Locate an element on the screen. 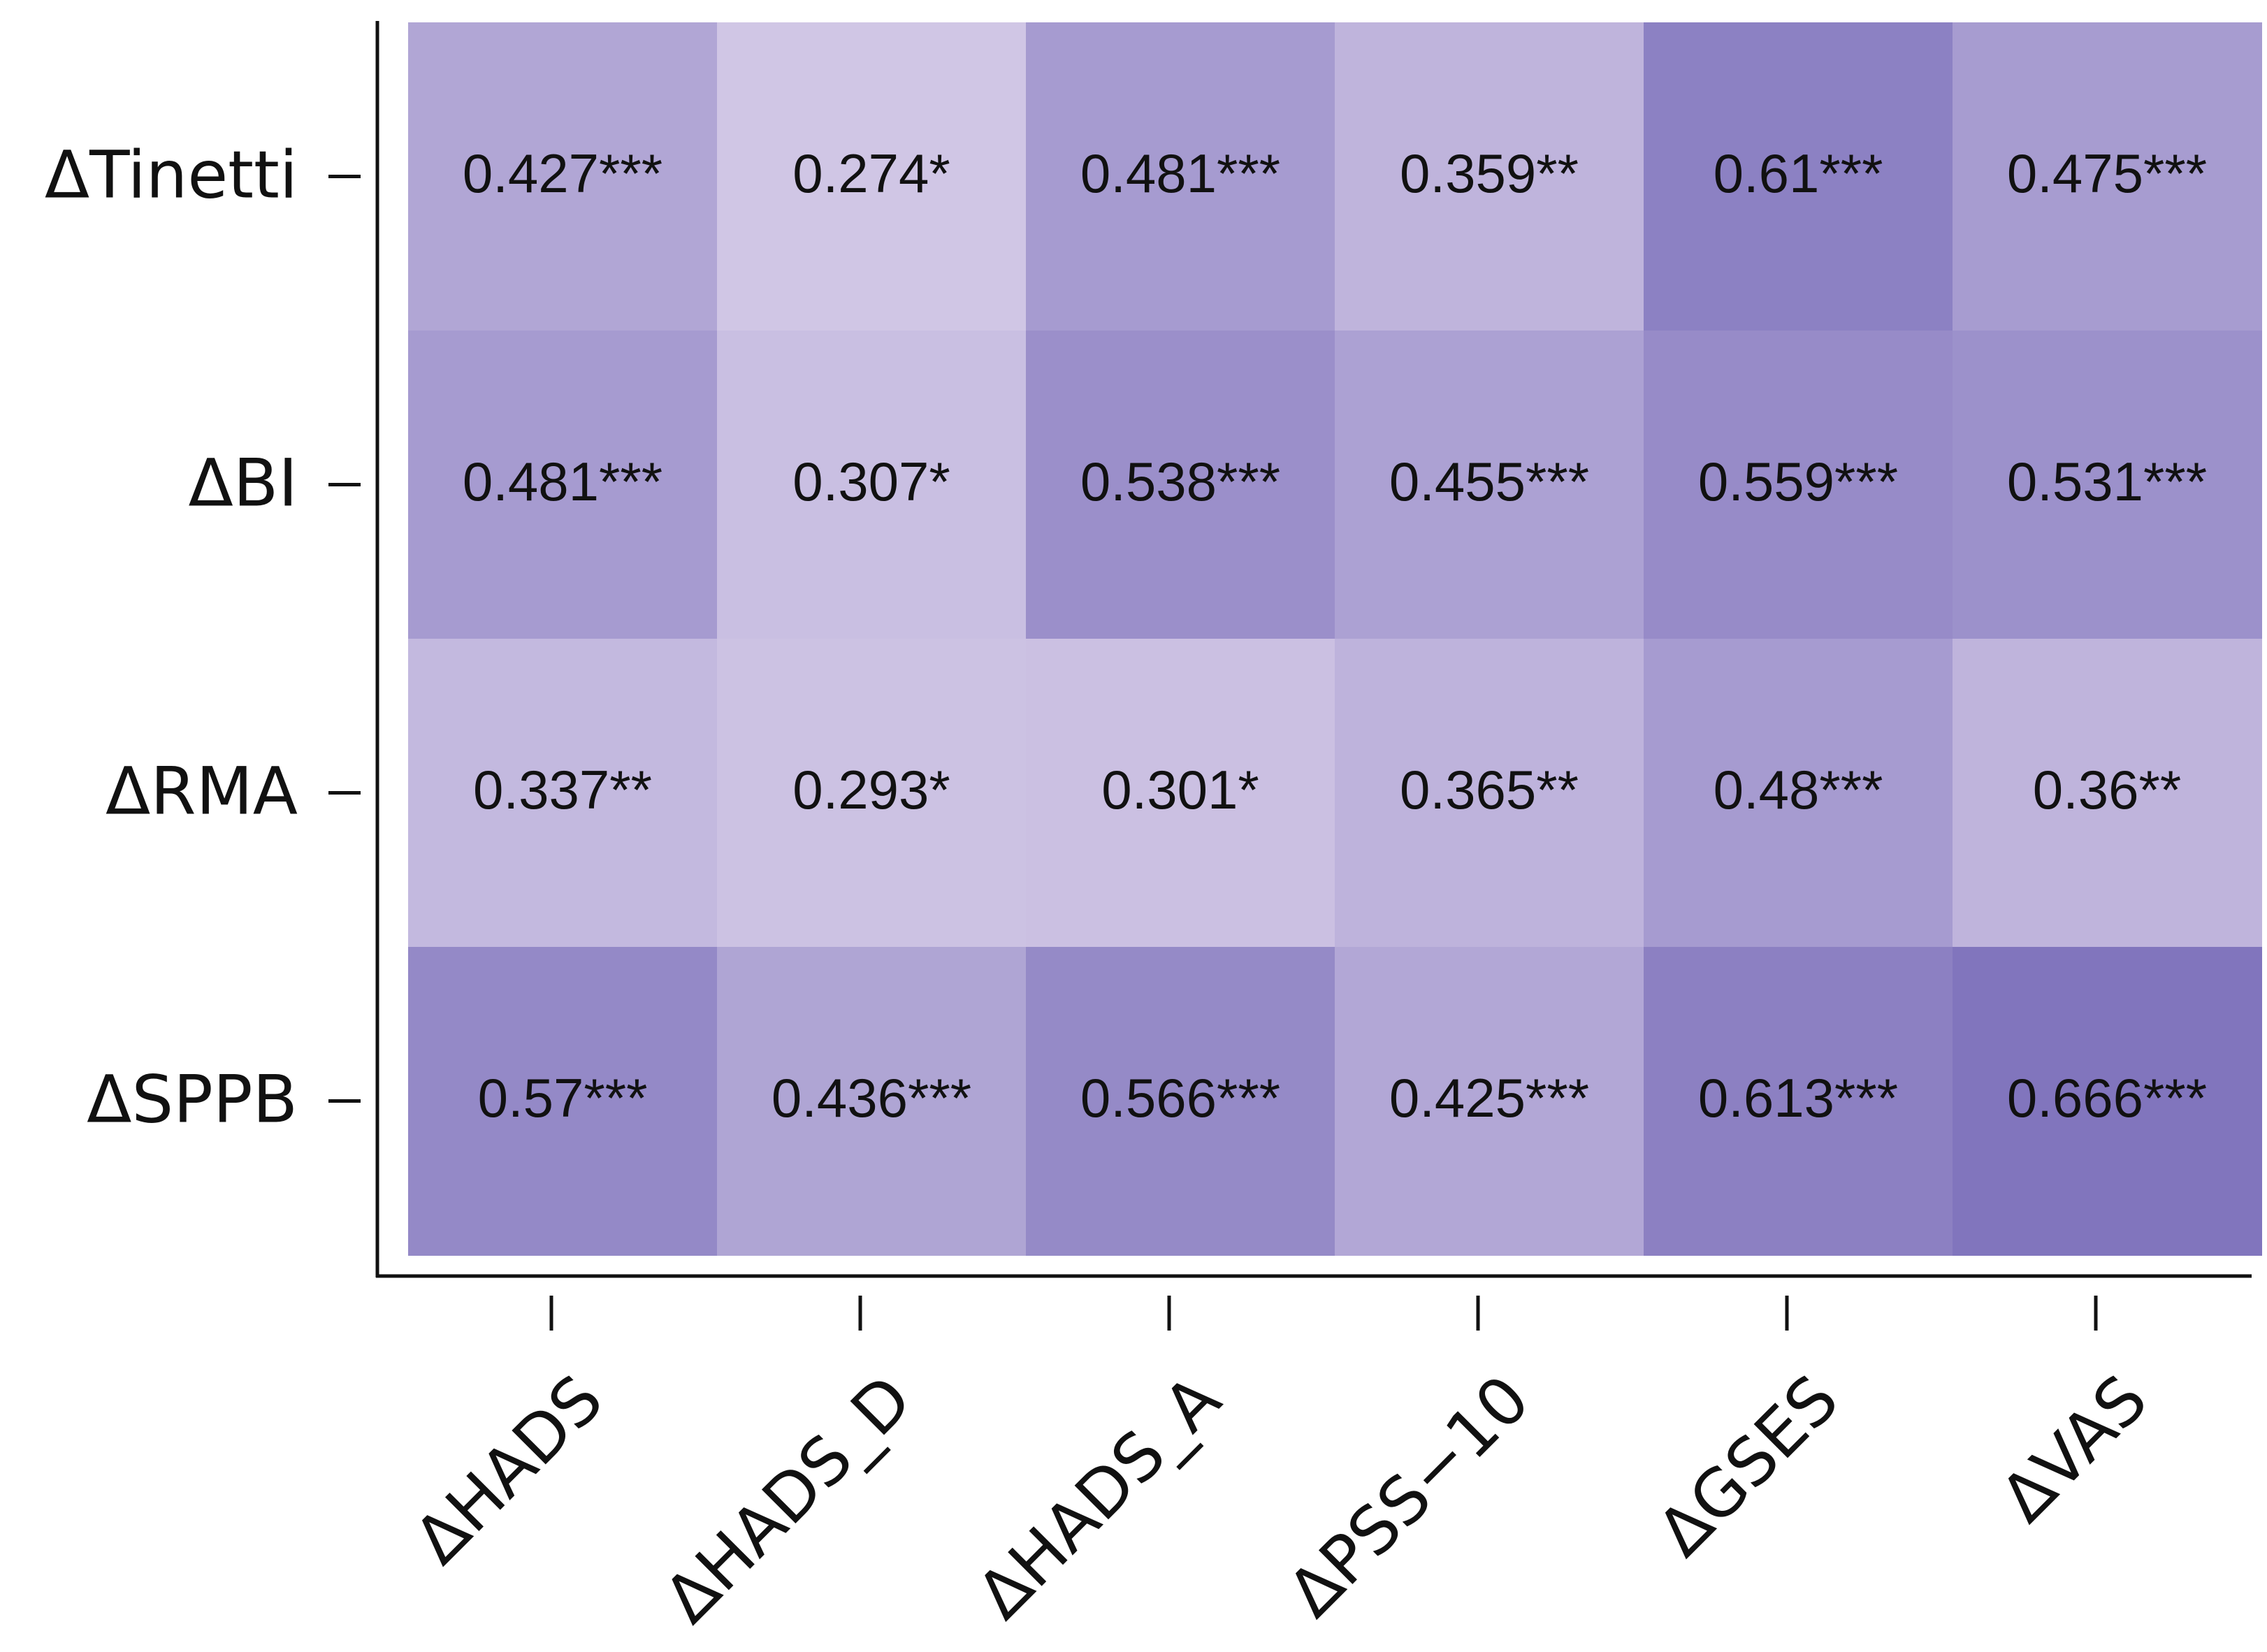 The width and height of the screenshot is (2267, 1652). heatmap-cell-r0-c2 is located at coordinates (1180, 177).